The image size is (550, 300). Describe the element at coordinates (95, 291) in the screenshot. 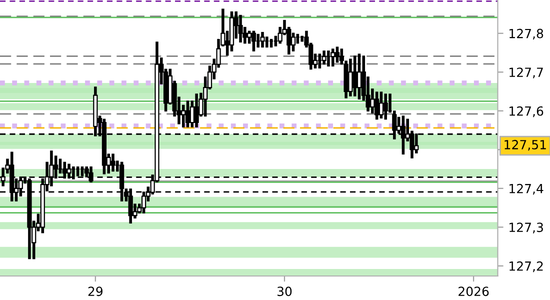

I see `x-tick-label: 29` at that location.